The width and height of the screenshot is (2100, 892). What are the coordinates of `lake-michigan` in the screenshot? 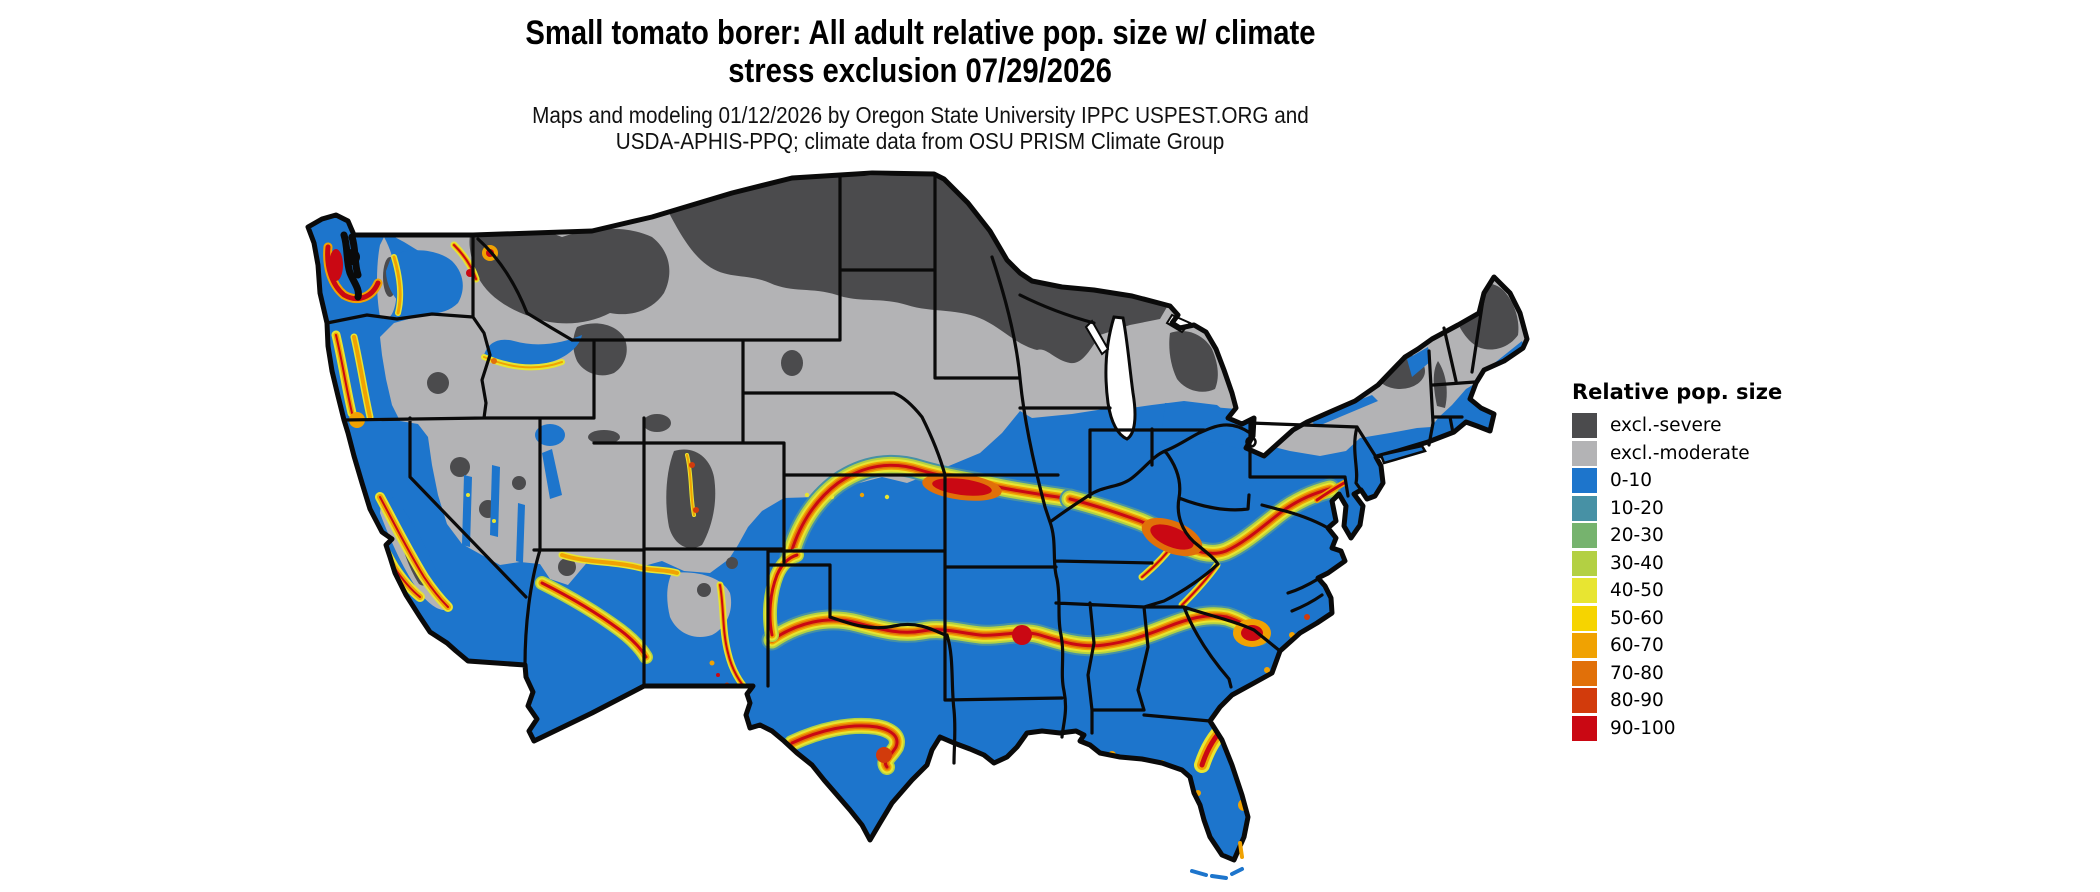 It's located at (1120, 378).